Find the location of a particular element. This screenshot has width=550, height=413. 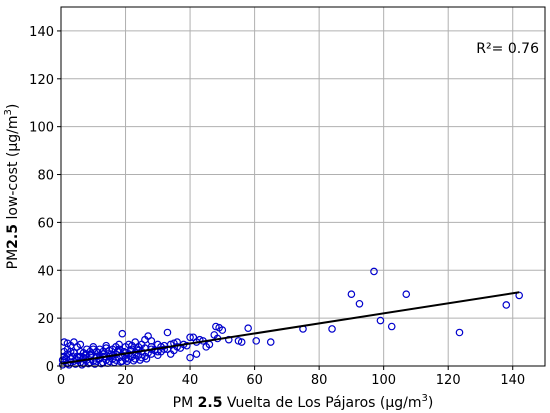

y-tick-label: 40 is located at coordinates (45, 271).